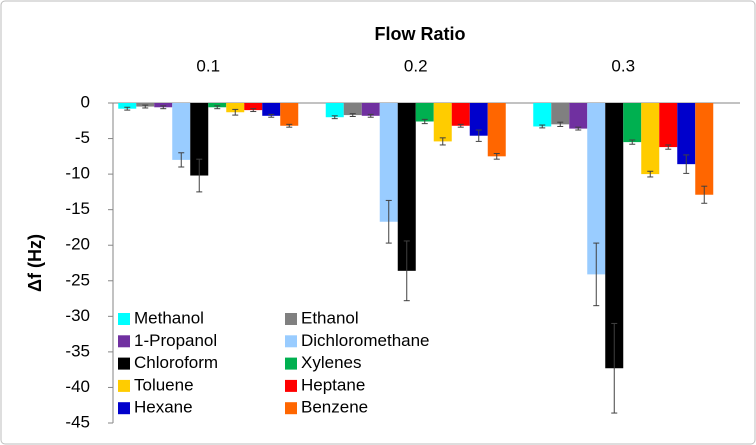 Image resolution: width=756 pixels, height=445 pixels. I want to click on legend-label: Hexane, so click(163, 407).